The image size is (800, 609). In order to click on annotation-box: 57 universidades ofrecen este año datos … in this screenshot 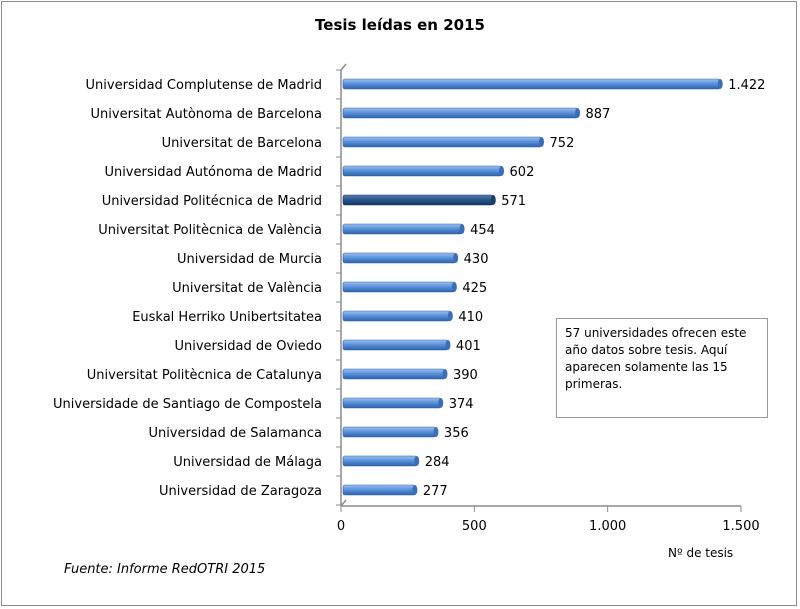, I will do `click(662, 368)`.